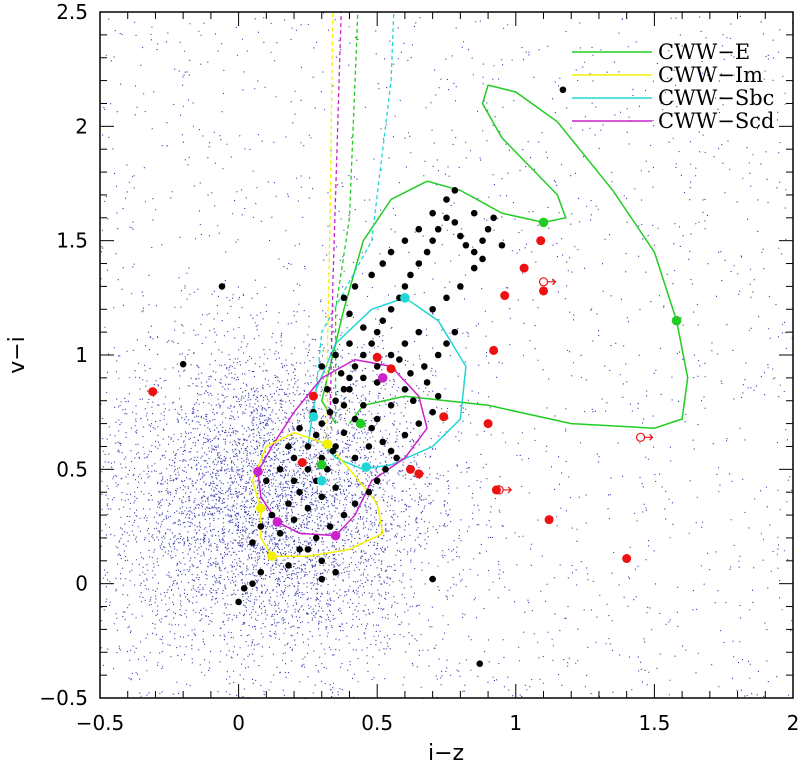  What do you see at coordinates (321, 480) in the screenshot?
I see `track-marker-sbc` at bounding box center [321, 480].